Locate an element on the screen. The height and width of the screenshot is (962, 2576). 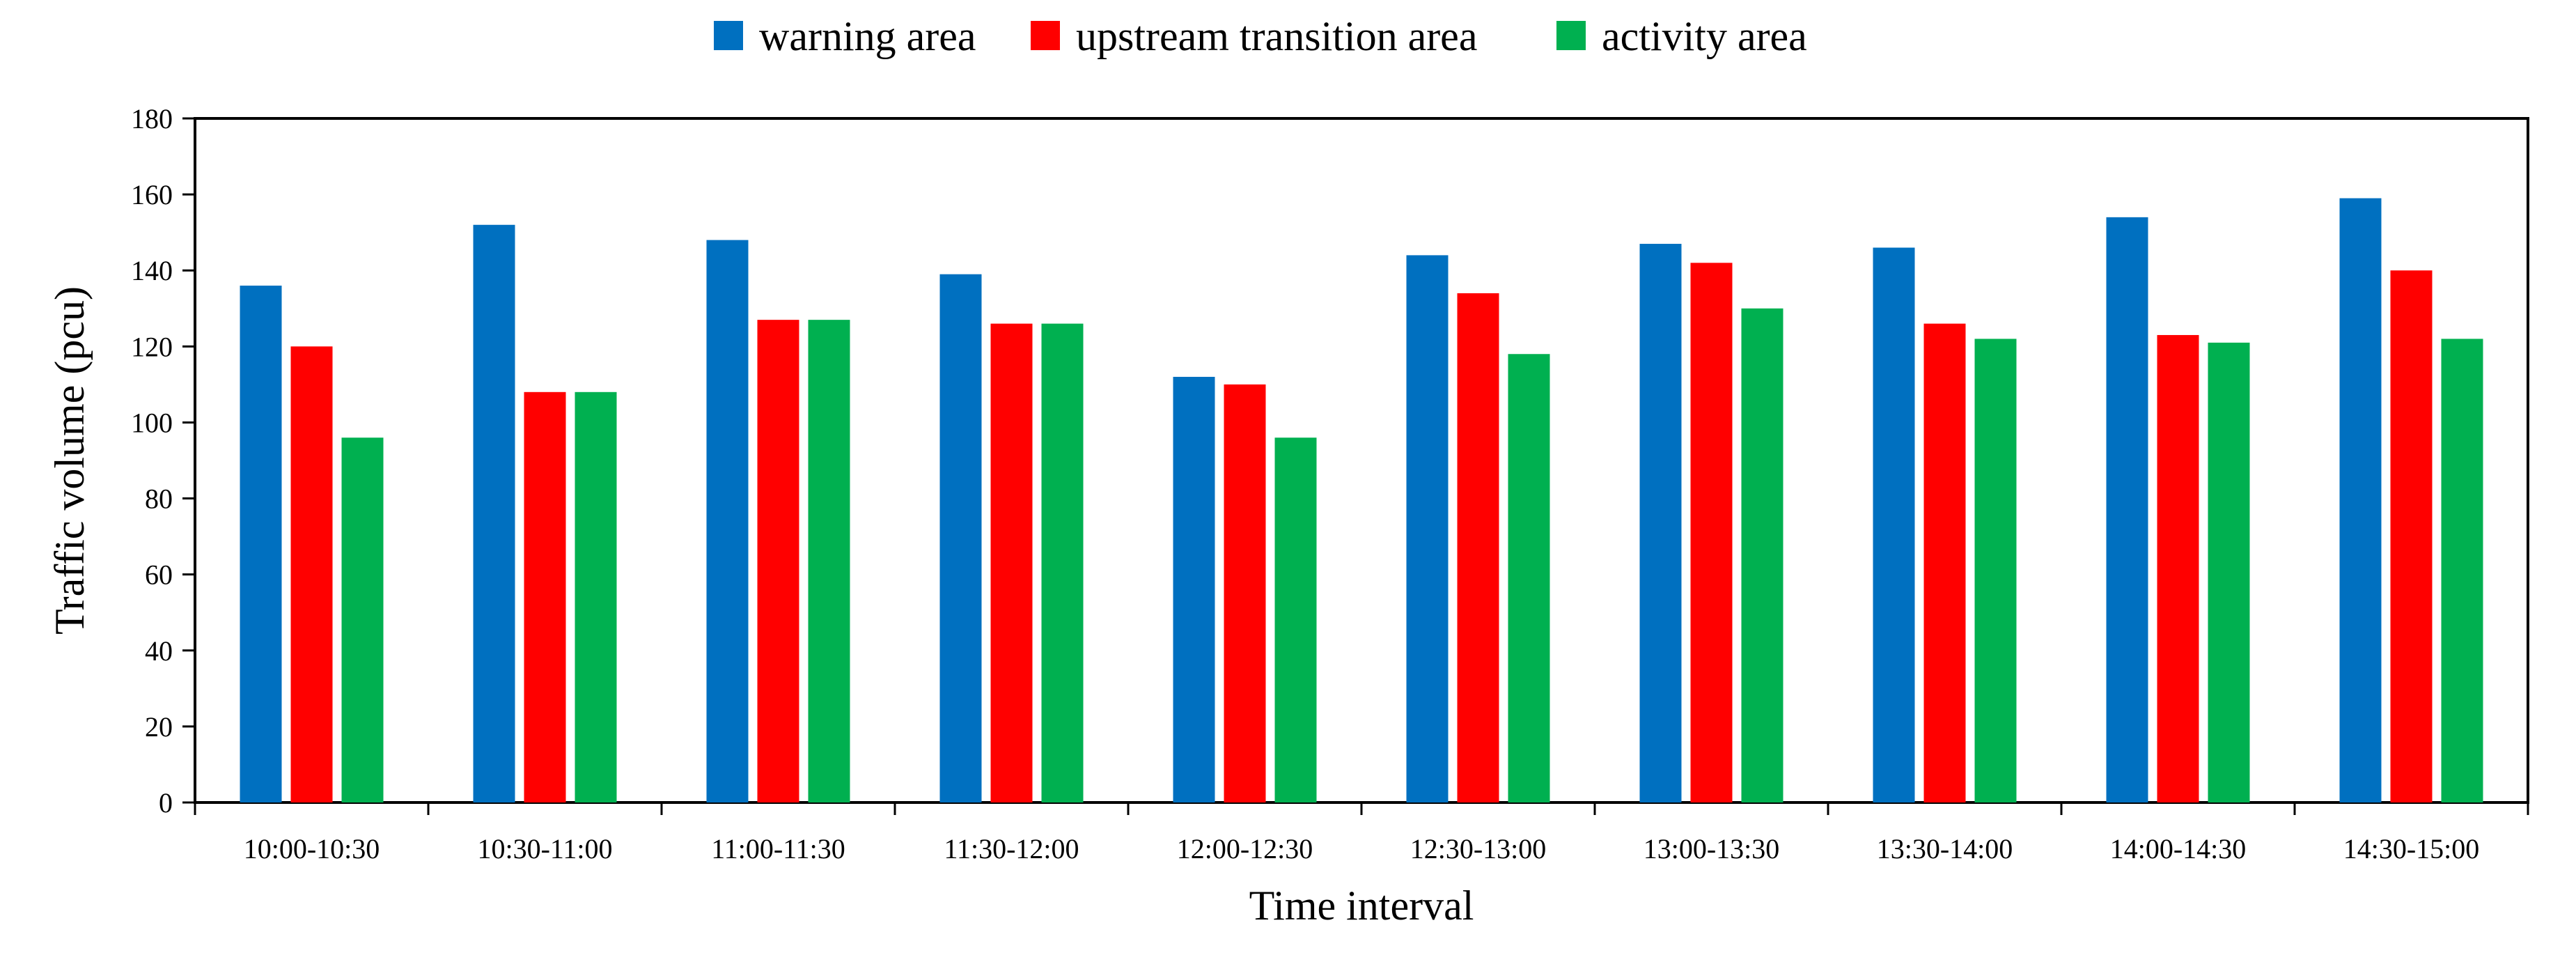
x-tick-label: 13:00-13:30 is located at coordinates (1712, 848).